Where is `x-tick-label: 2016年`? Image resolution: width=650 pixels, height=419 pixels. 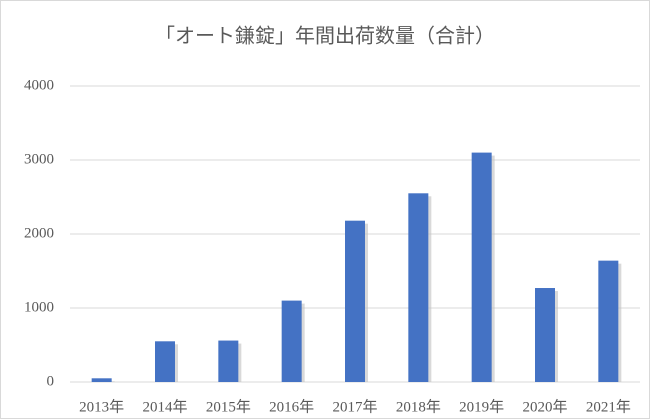
x-tick-label: 2016年 is located at coordinates (291, 406).